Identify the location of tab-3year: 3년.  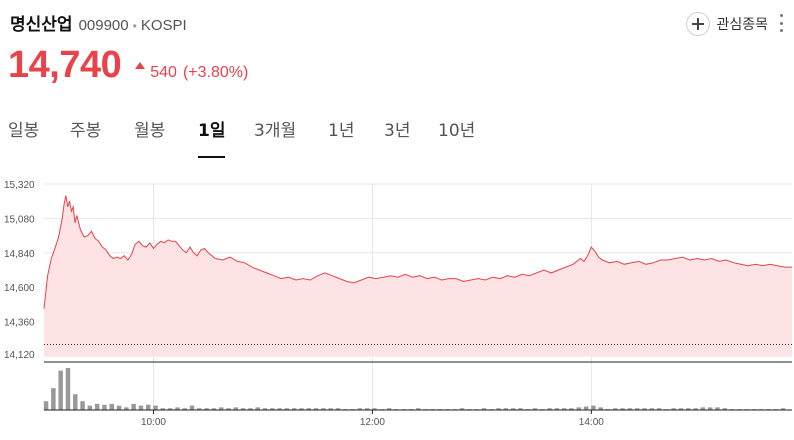
(397, 131).